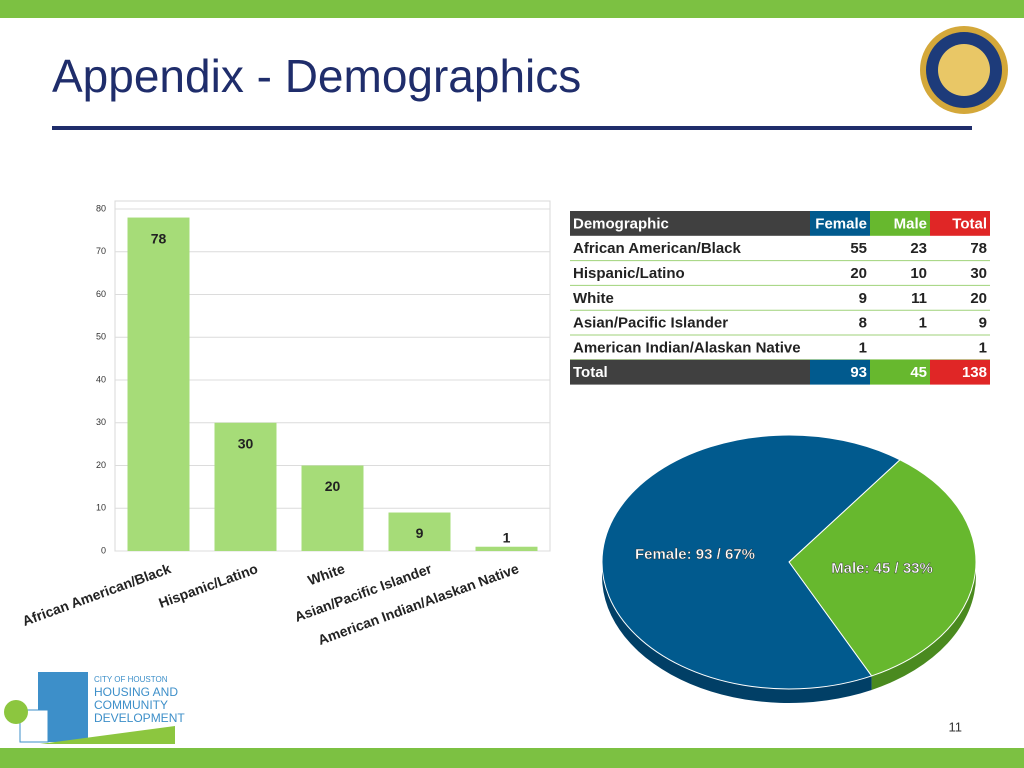  I want to click on data-label: 78, so click(159, 238).